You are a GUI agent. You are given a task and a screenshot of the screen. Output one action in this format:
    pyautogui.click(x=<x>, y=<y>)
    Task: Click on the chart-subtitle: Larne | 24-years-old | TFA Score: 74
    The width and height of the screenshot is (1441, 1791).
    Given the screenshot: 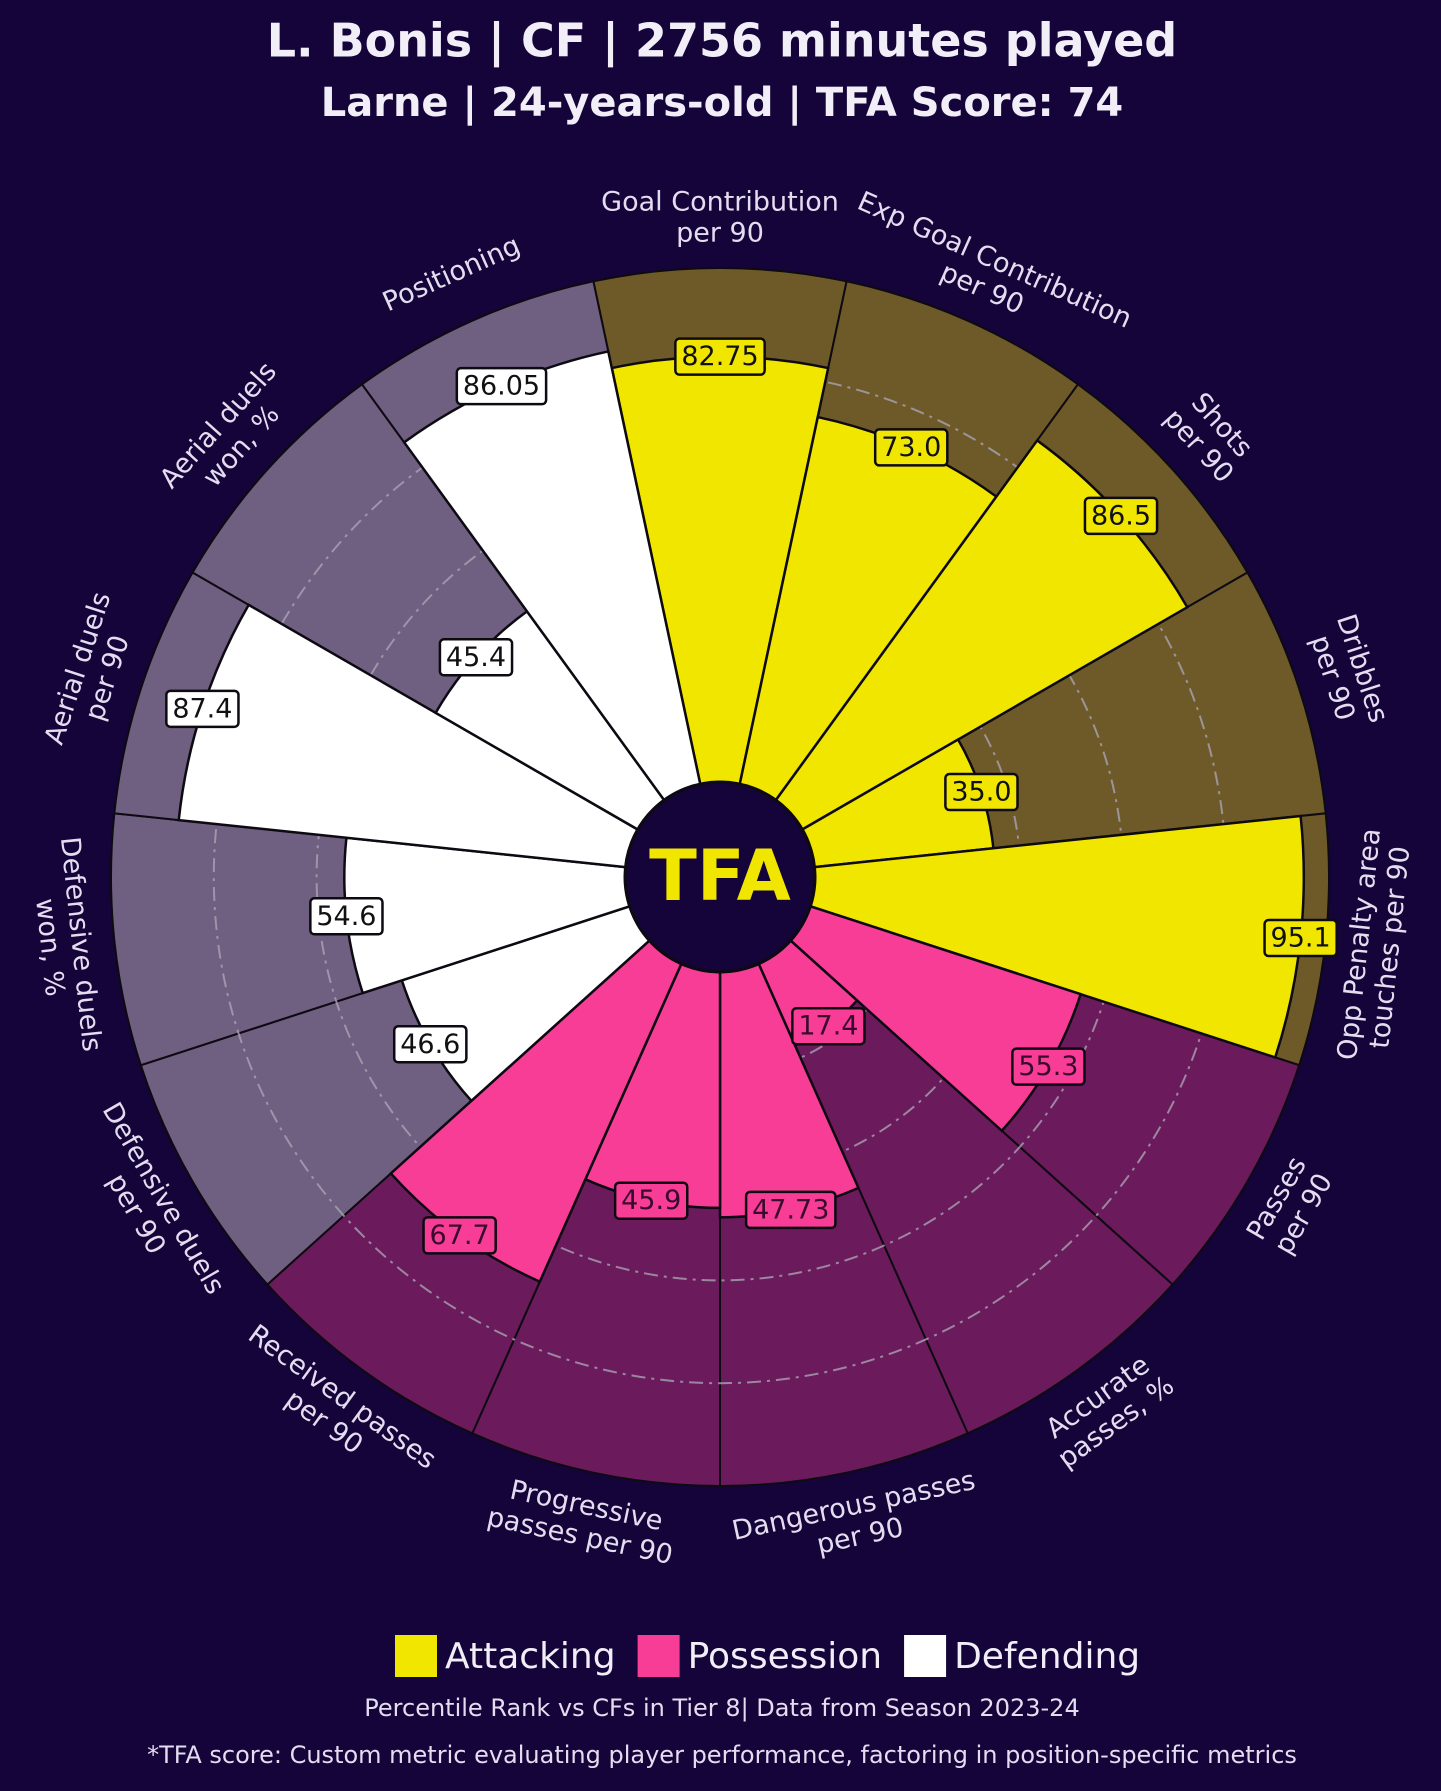 What is the action you would take?
    pyautogui.click(x=722, y=103)
    